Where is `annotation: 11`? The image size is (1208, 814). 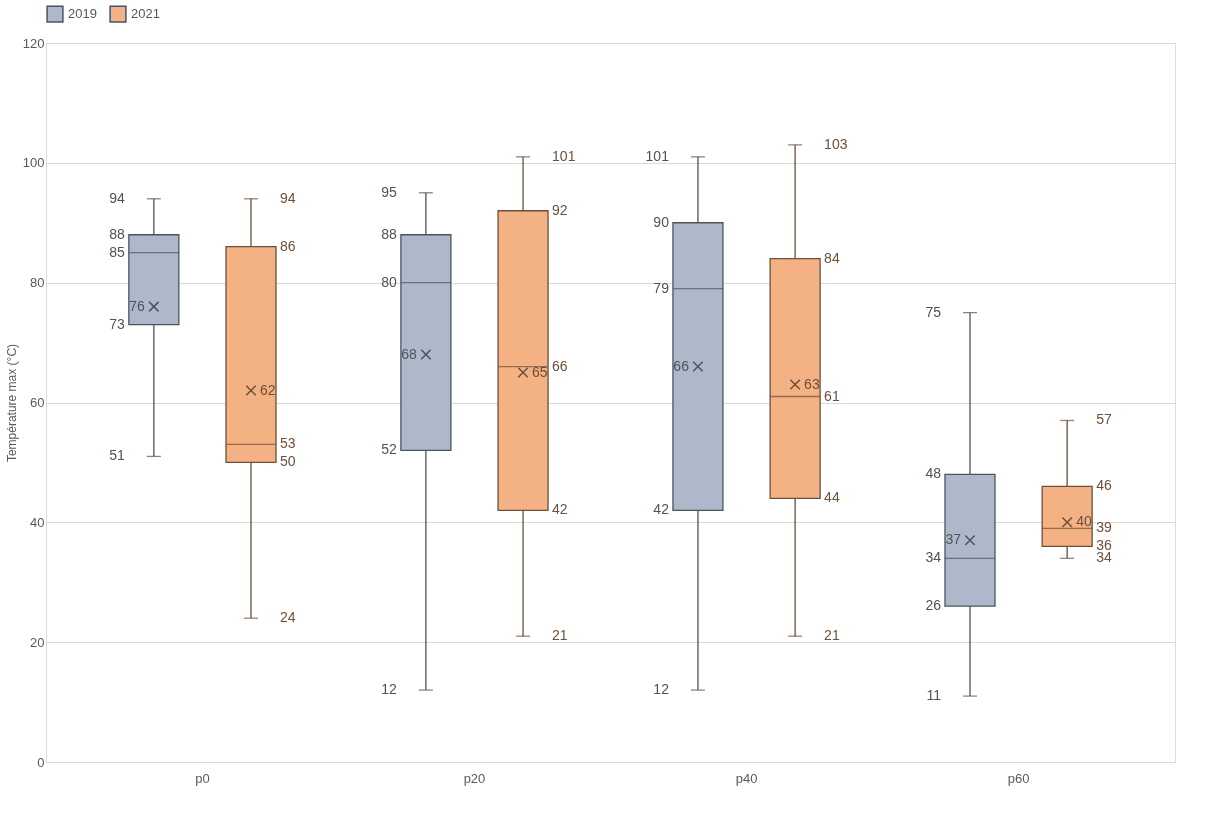
annotation: 11 is located at coordinates (934, 695).